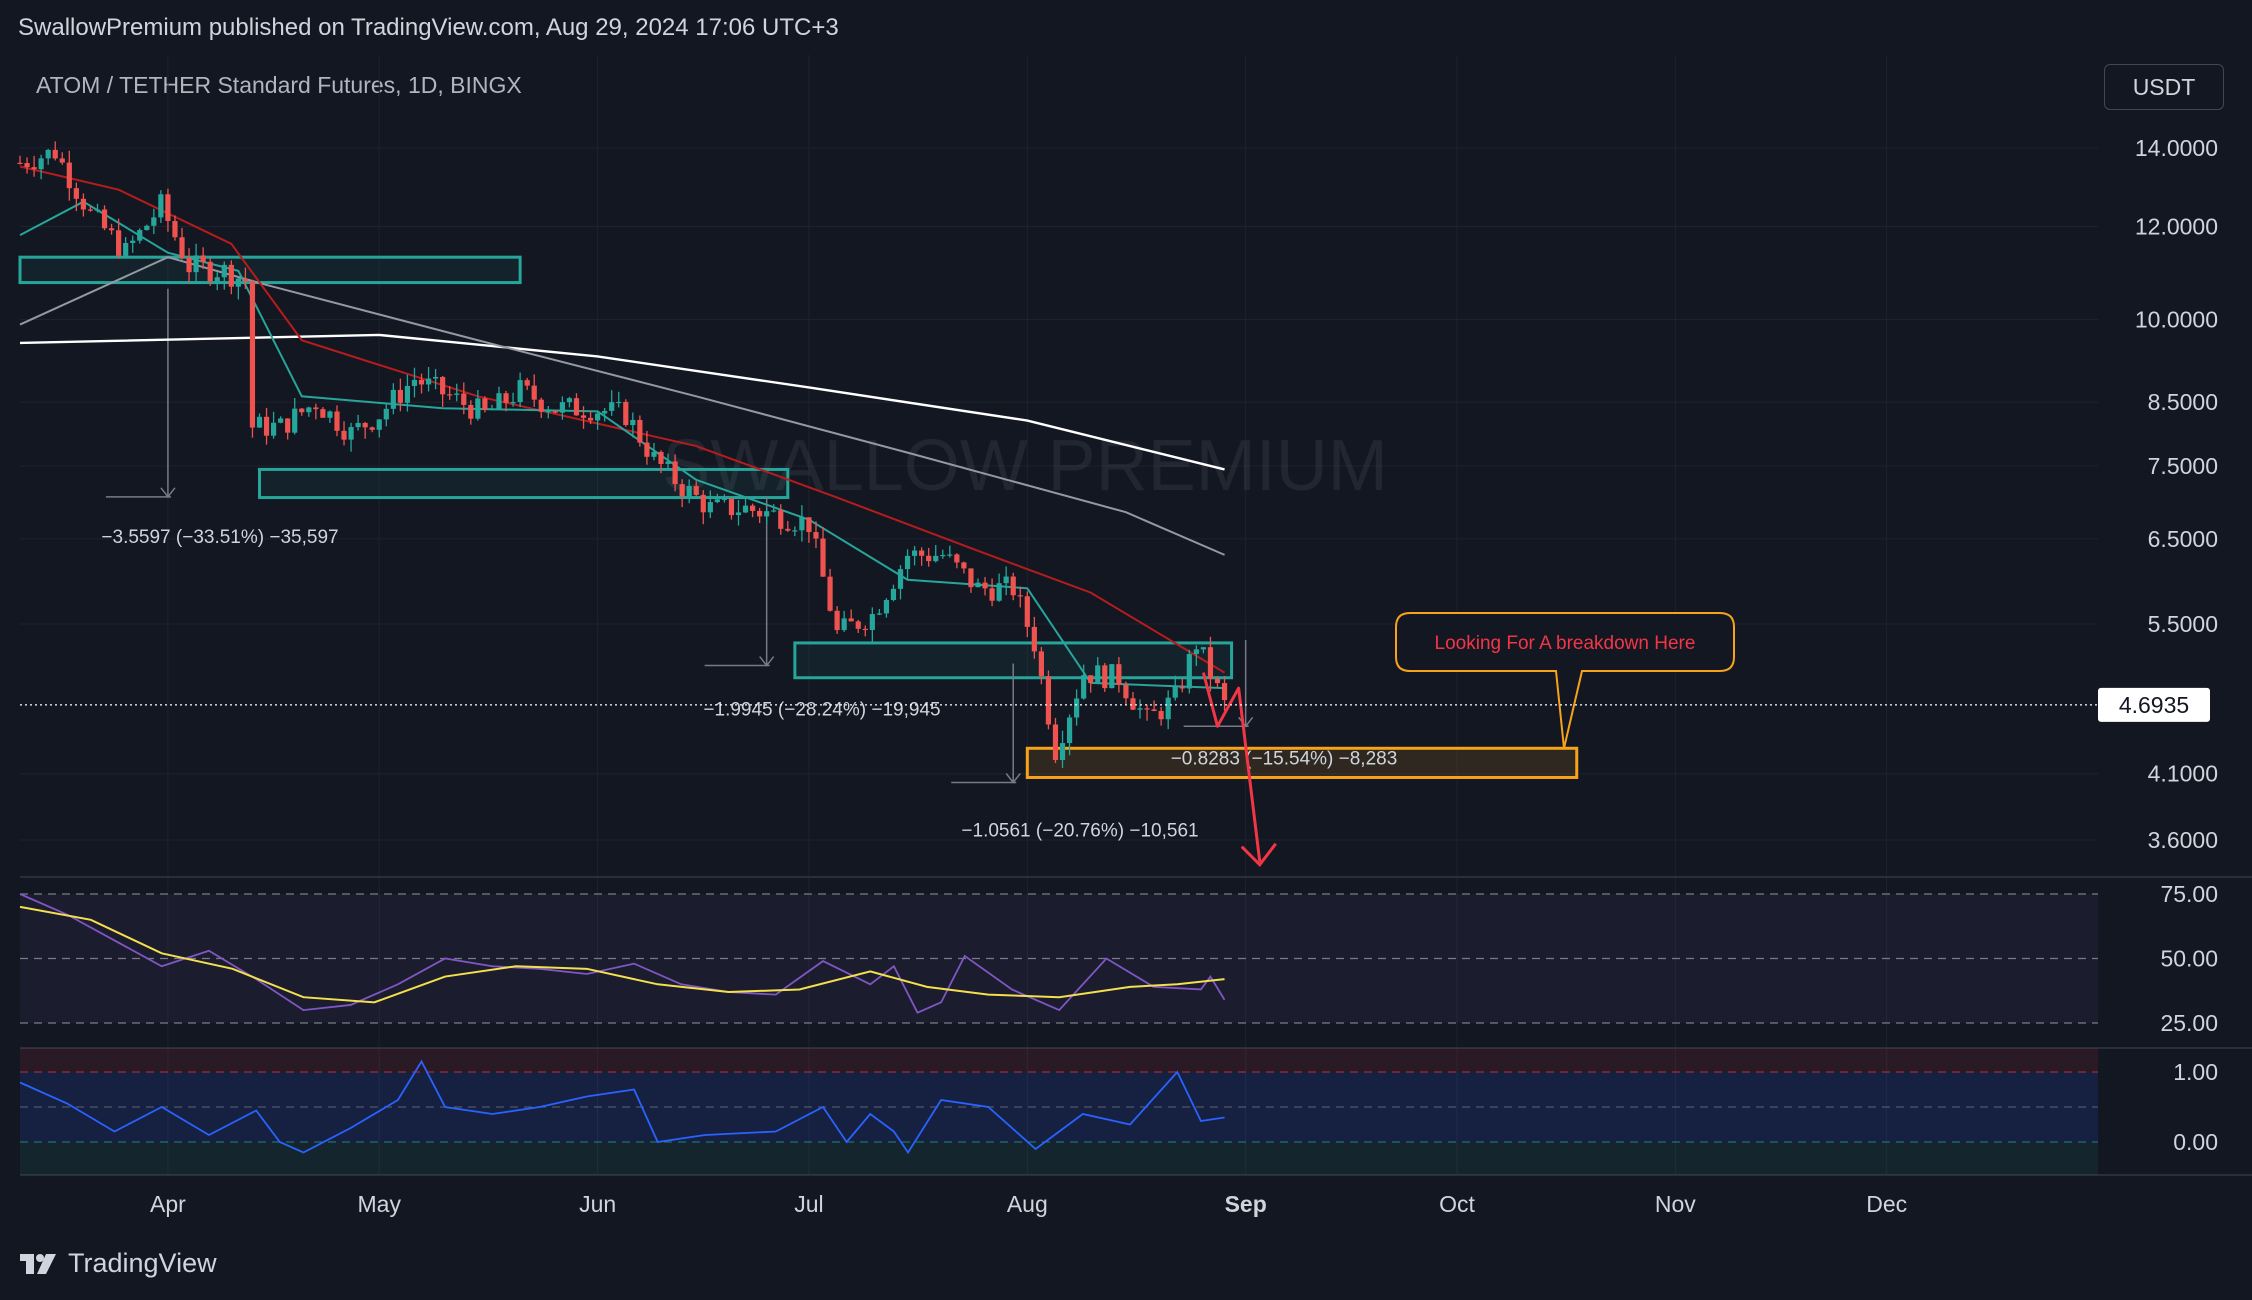 This screenshot has width=2252, height=1300. I want to click on price-tick-label: 12.0000, so click(2176, 227).